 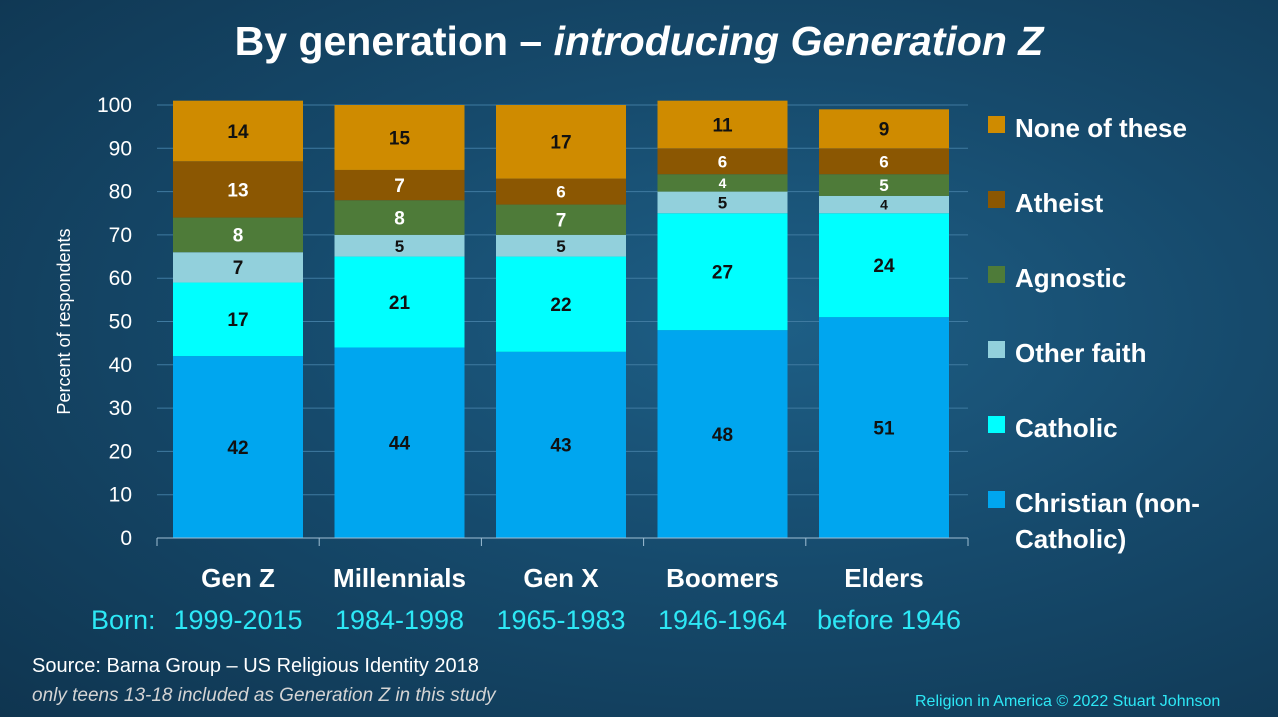 I want to click on y-tick-label: 0, so click(x=126, y=538).